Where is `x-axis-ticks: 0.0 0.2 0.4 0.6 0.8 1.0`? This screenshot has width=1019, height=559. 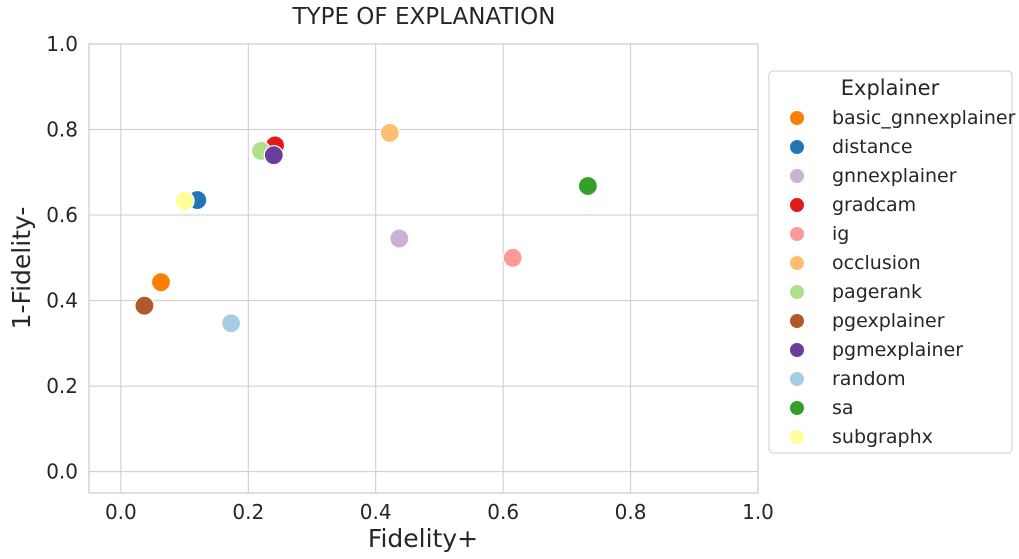
x-axis-ticks: 0.0 0.2 0.4 0.6 0.8 1.0 is located at coordinates (439, 512).